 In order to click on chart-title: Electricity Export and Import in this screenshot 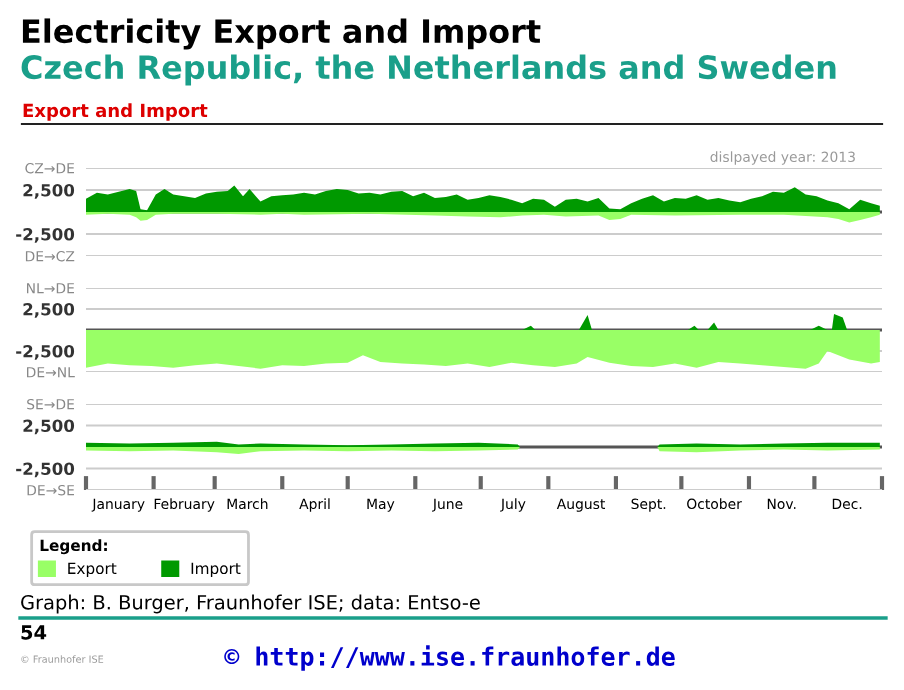, I will do `click(281, 34)`.